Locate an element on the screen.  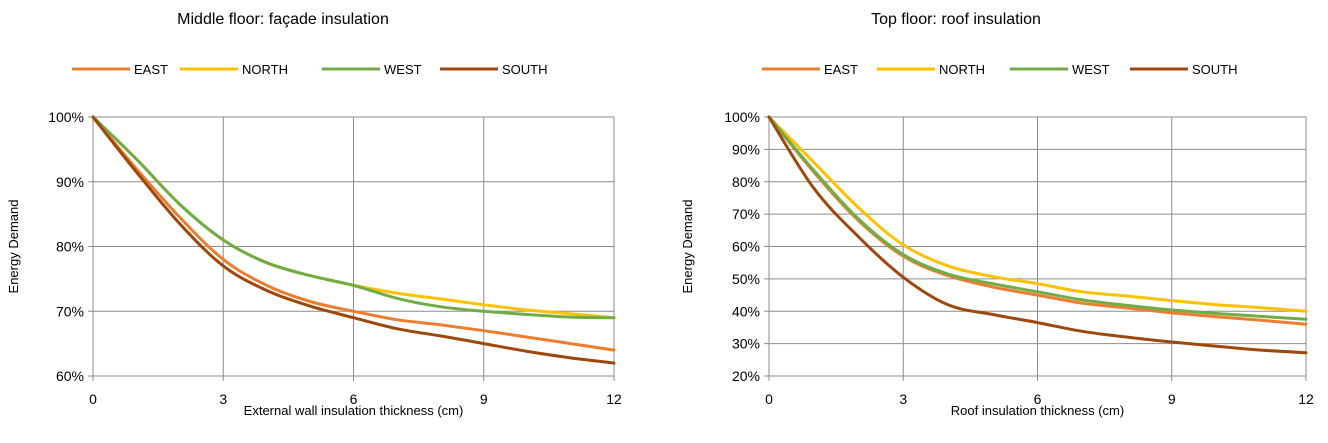
x-axis-label: External wall insulation thickness (cm) is located at coordinates (354, 410).